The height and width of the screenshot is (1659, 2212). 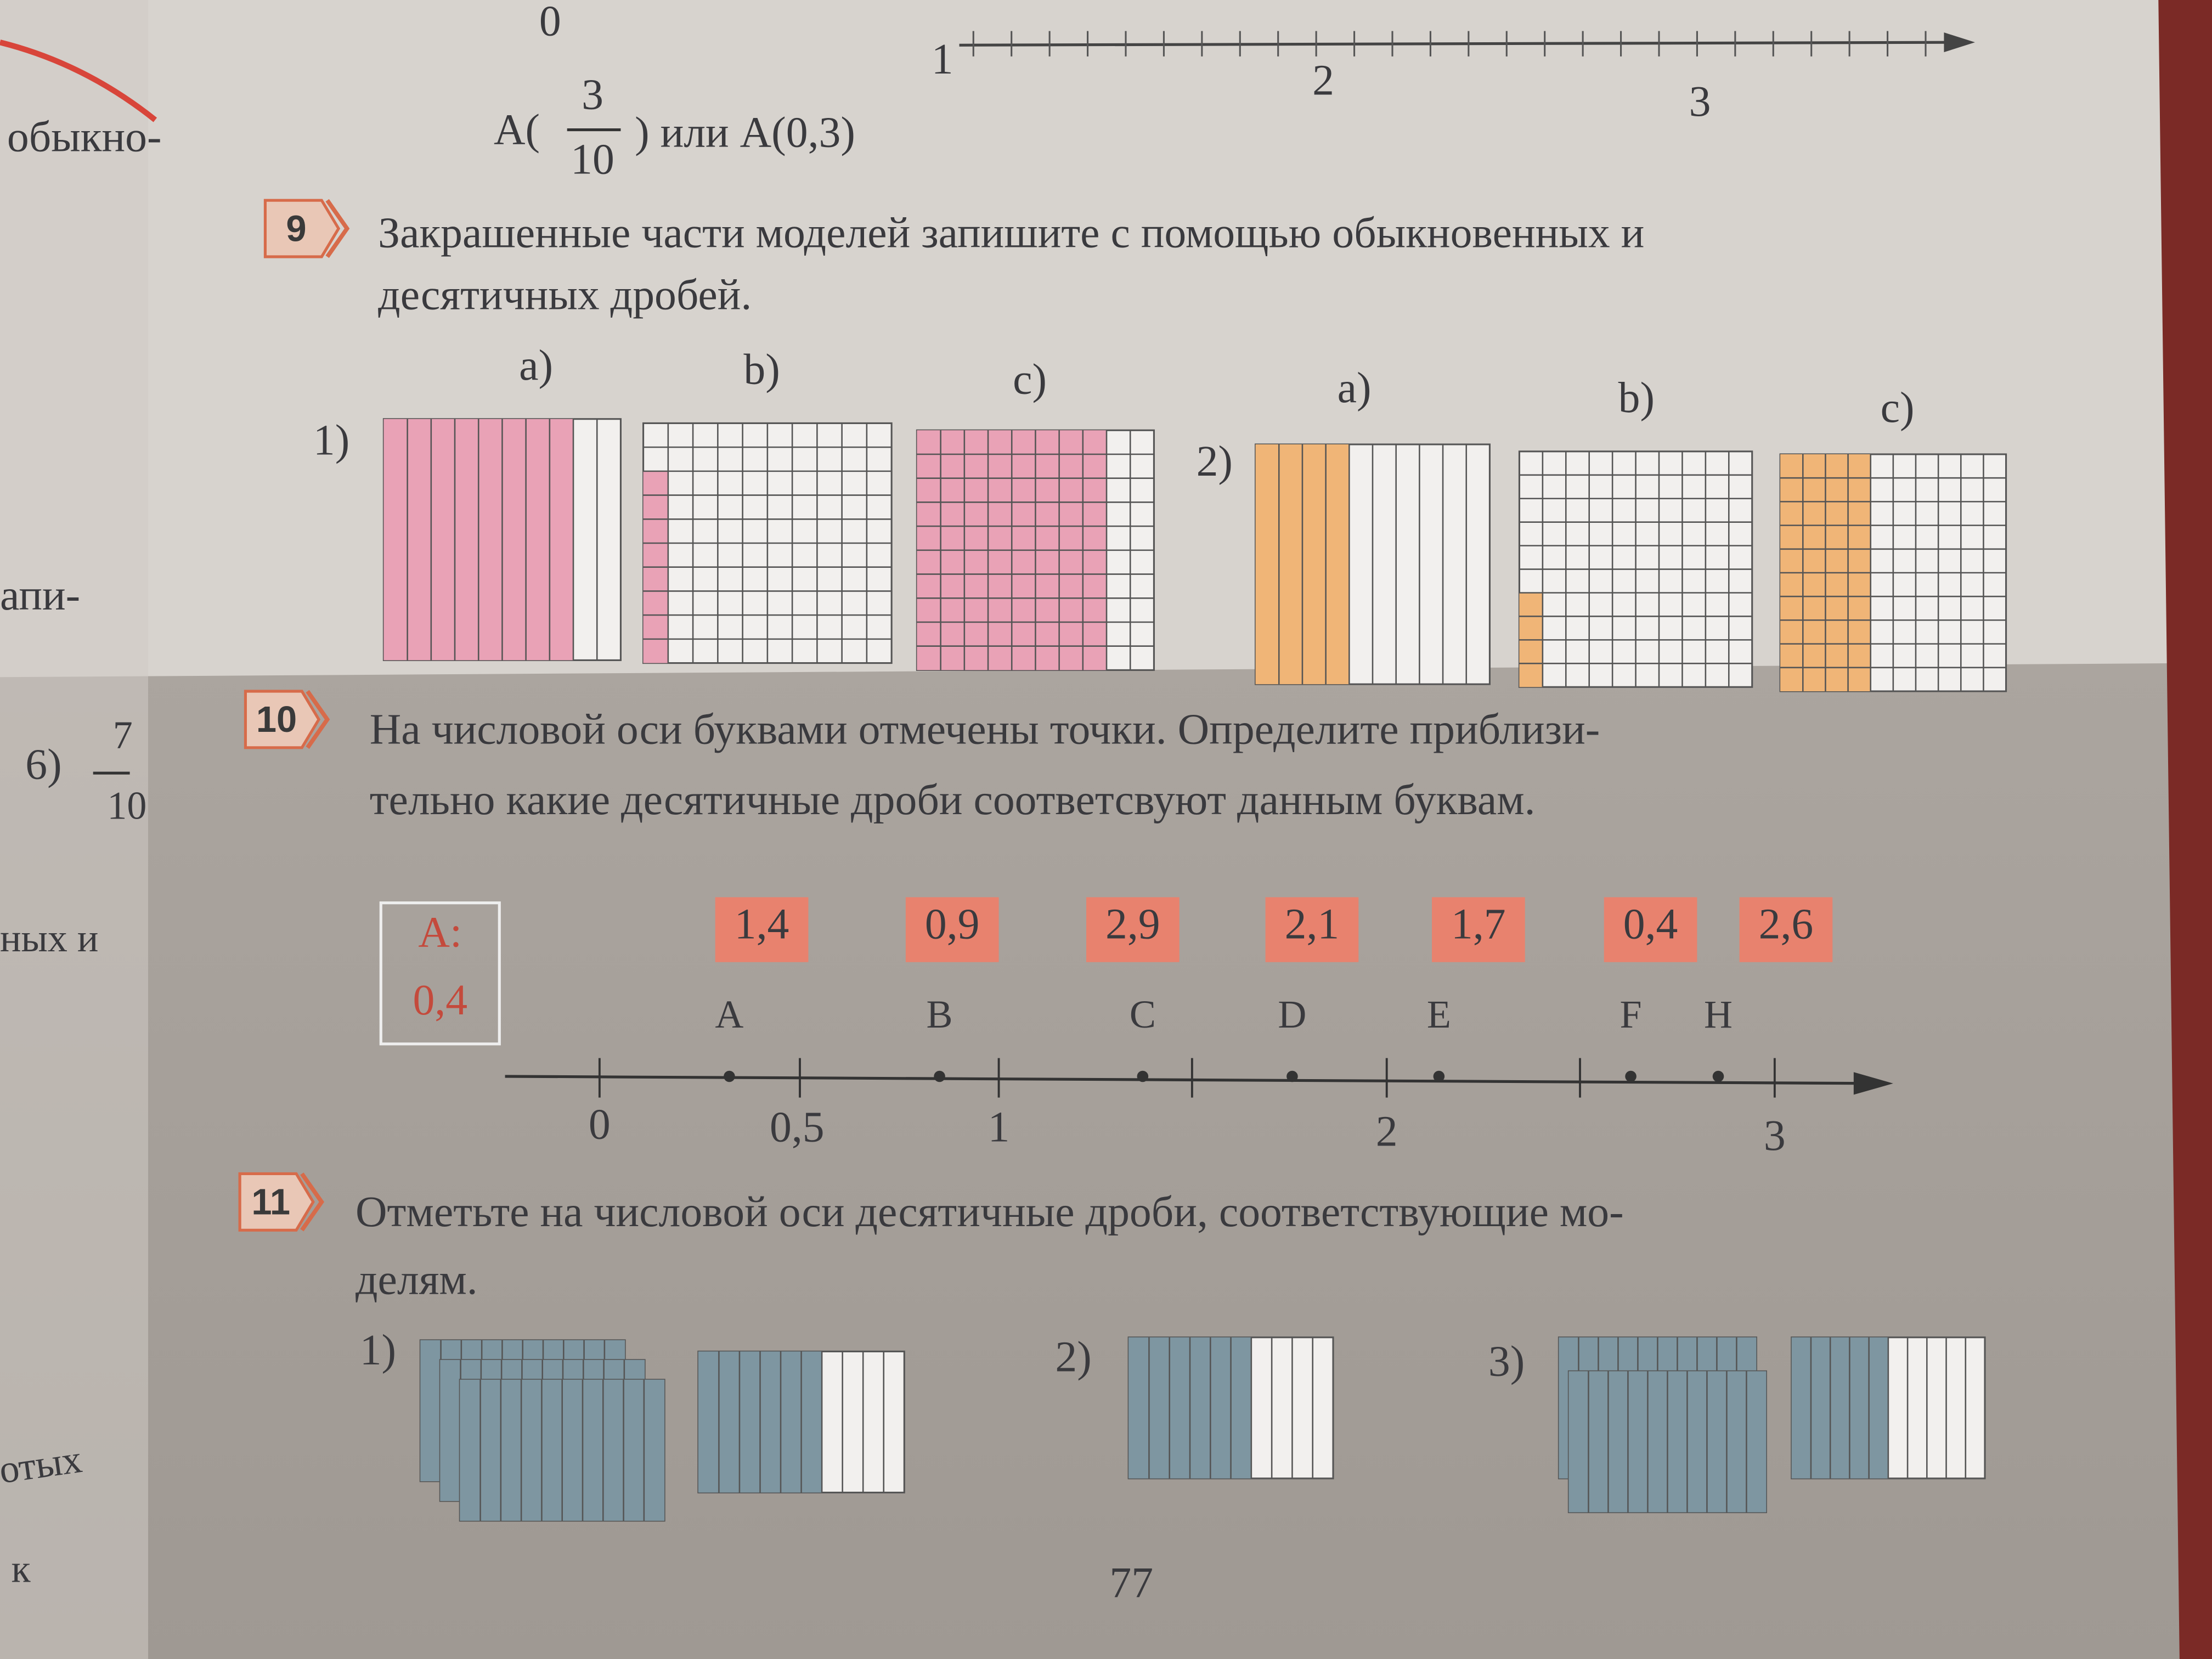 What do you see at coordinates (1030, 380) in the screenshot?
I see `item-label: c)` at bounding box center [1030, 380].